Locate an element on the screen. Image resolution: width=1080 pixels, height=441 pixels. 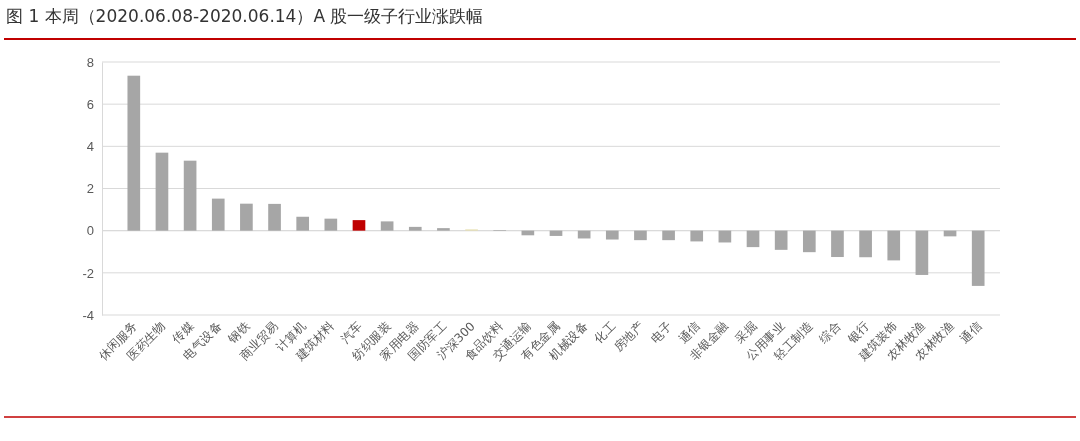
y-tick-label: -4 is located at coordinates (88, 315).